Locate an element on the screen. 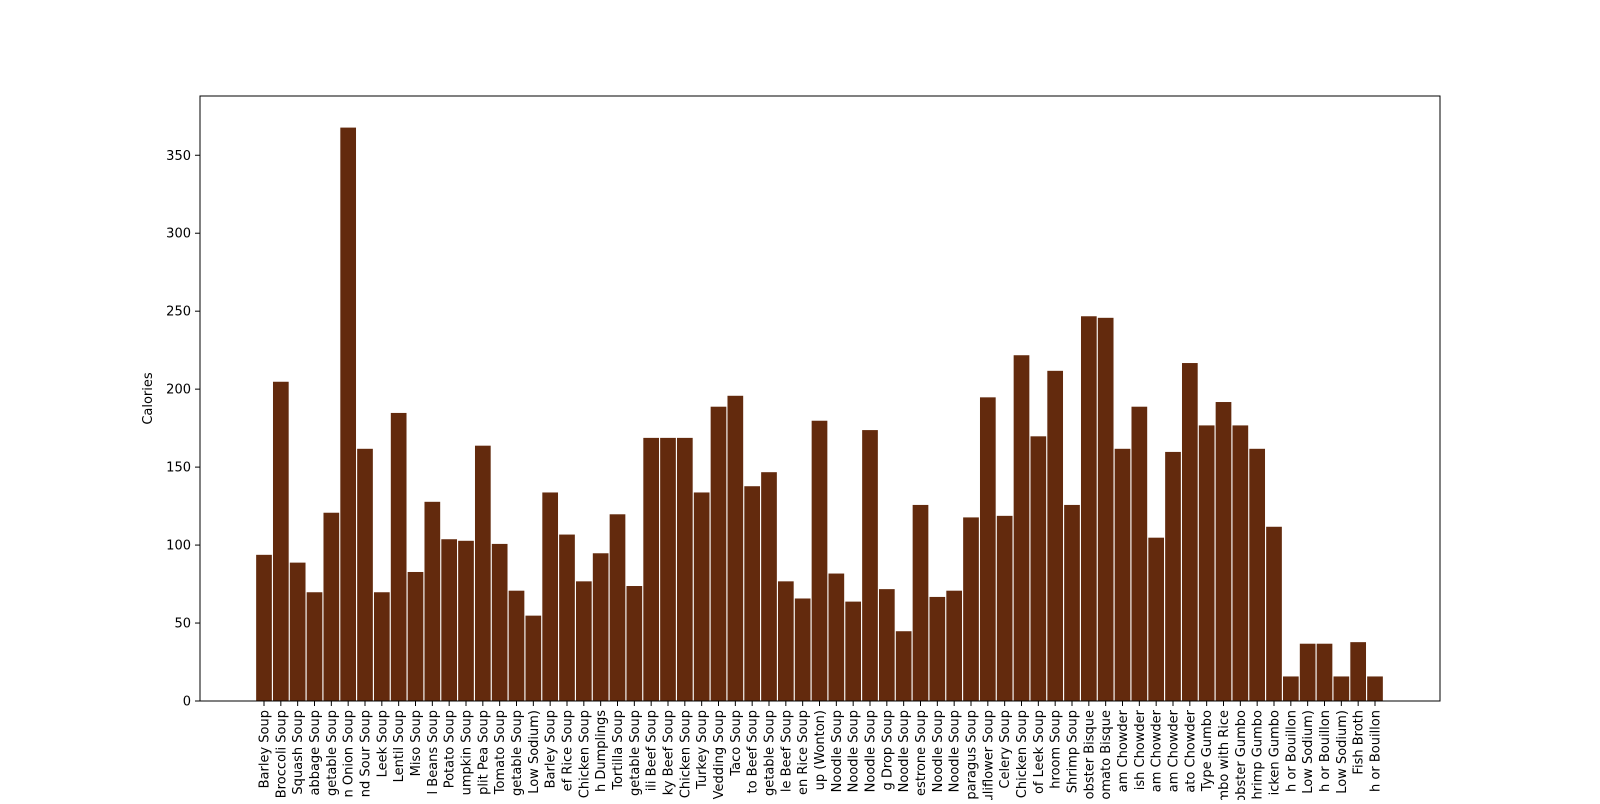 Image resolution: width=1600 pixels, height=804 pixels. y-tick-label: 250 is located at coordinates (178, 312).